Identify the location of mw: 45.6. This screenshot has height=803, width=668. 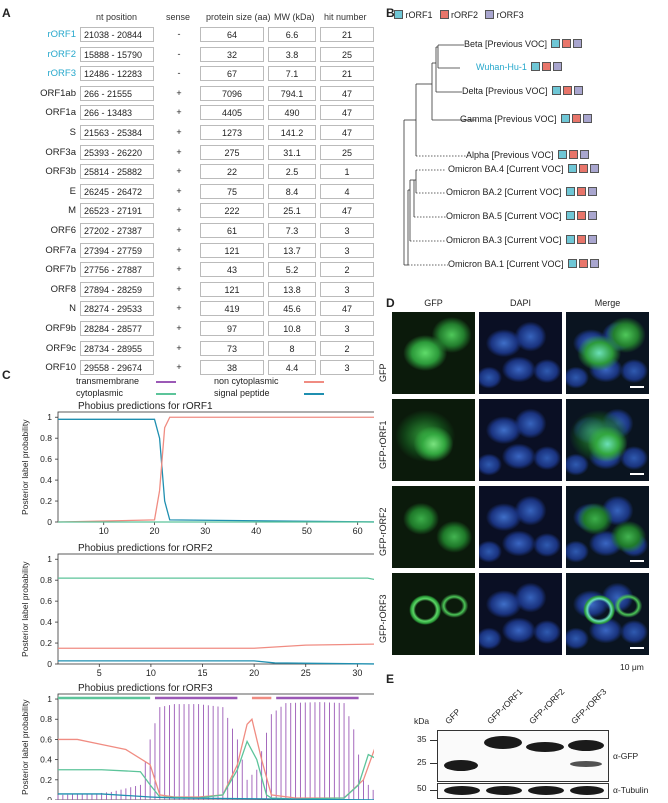
(292, 309).